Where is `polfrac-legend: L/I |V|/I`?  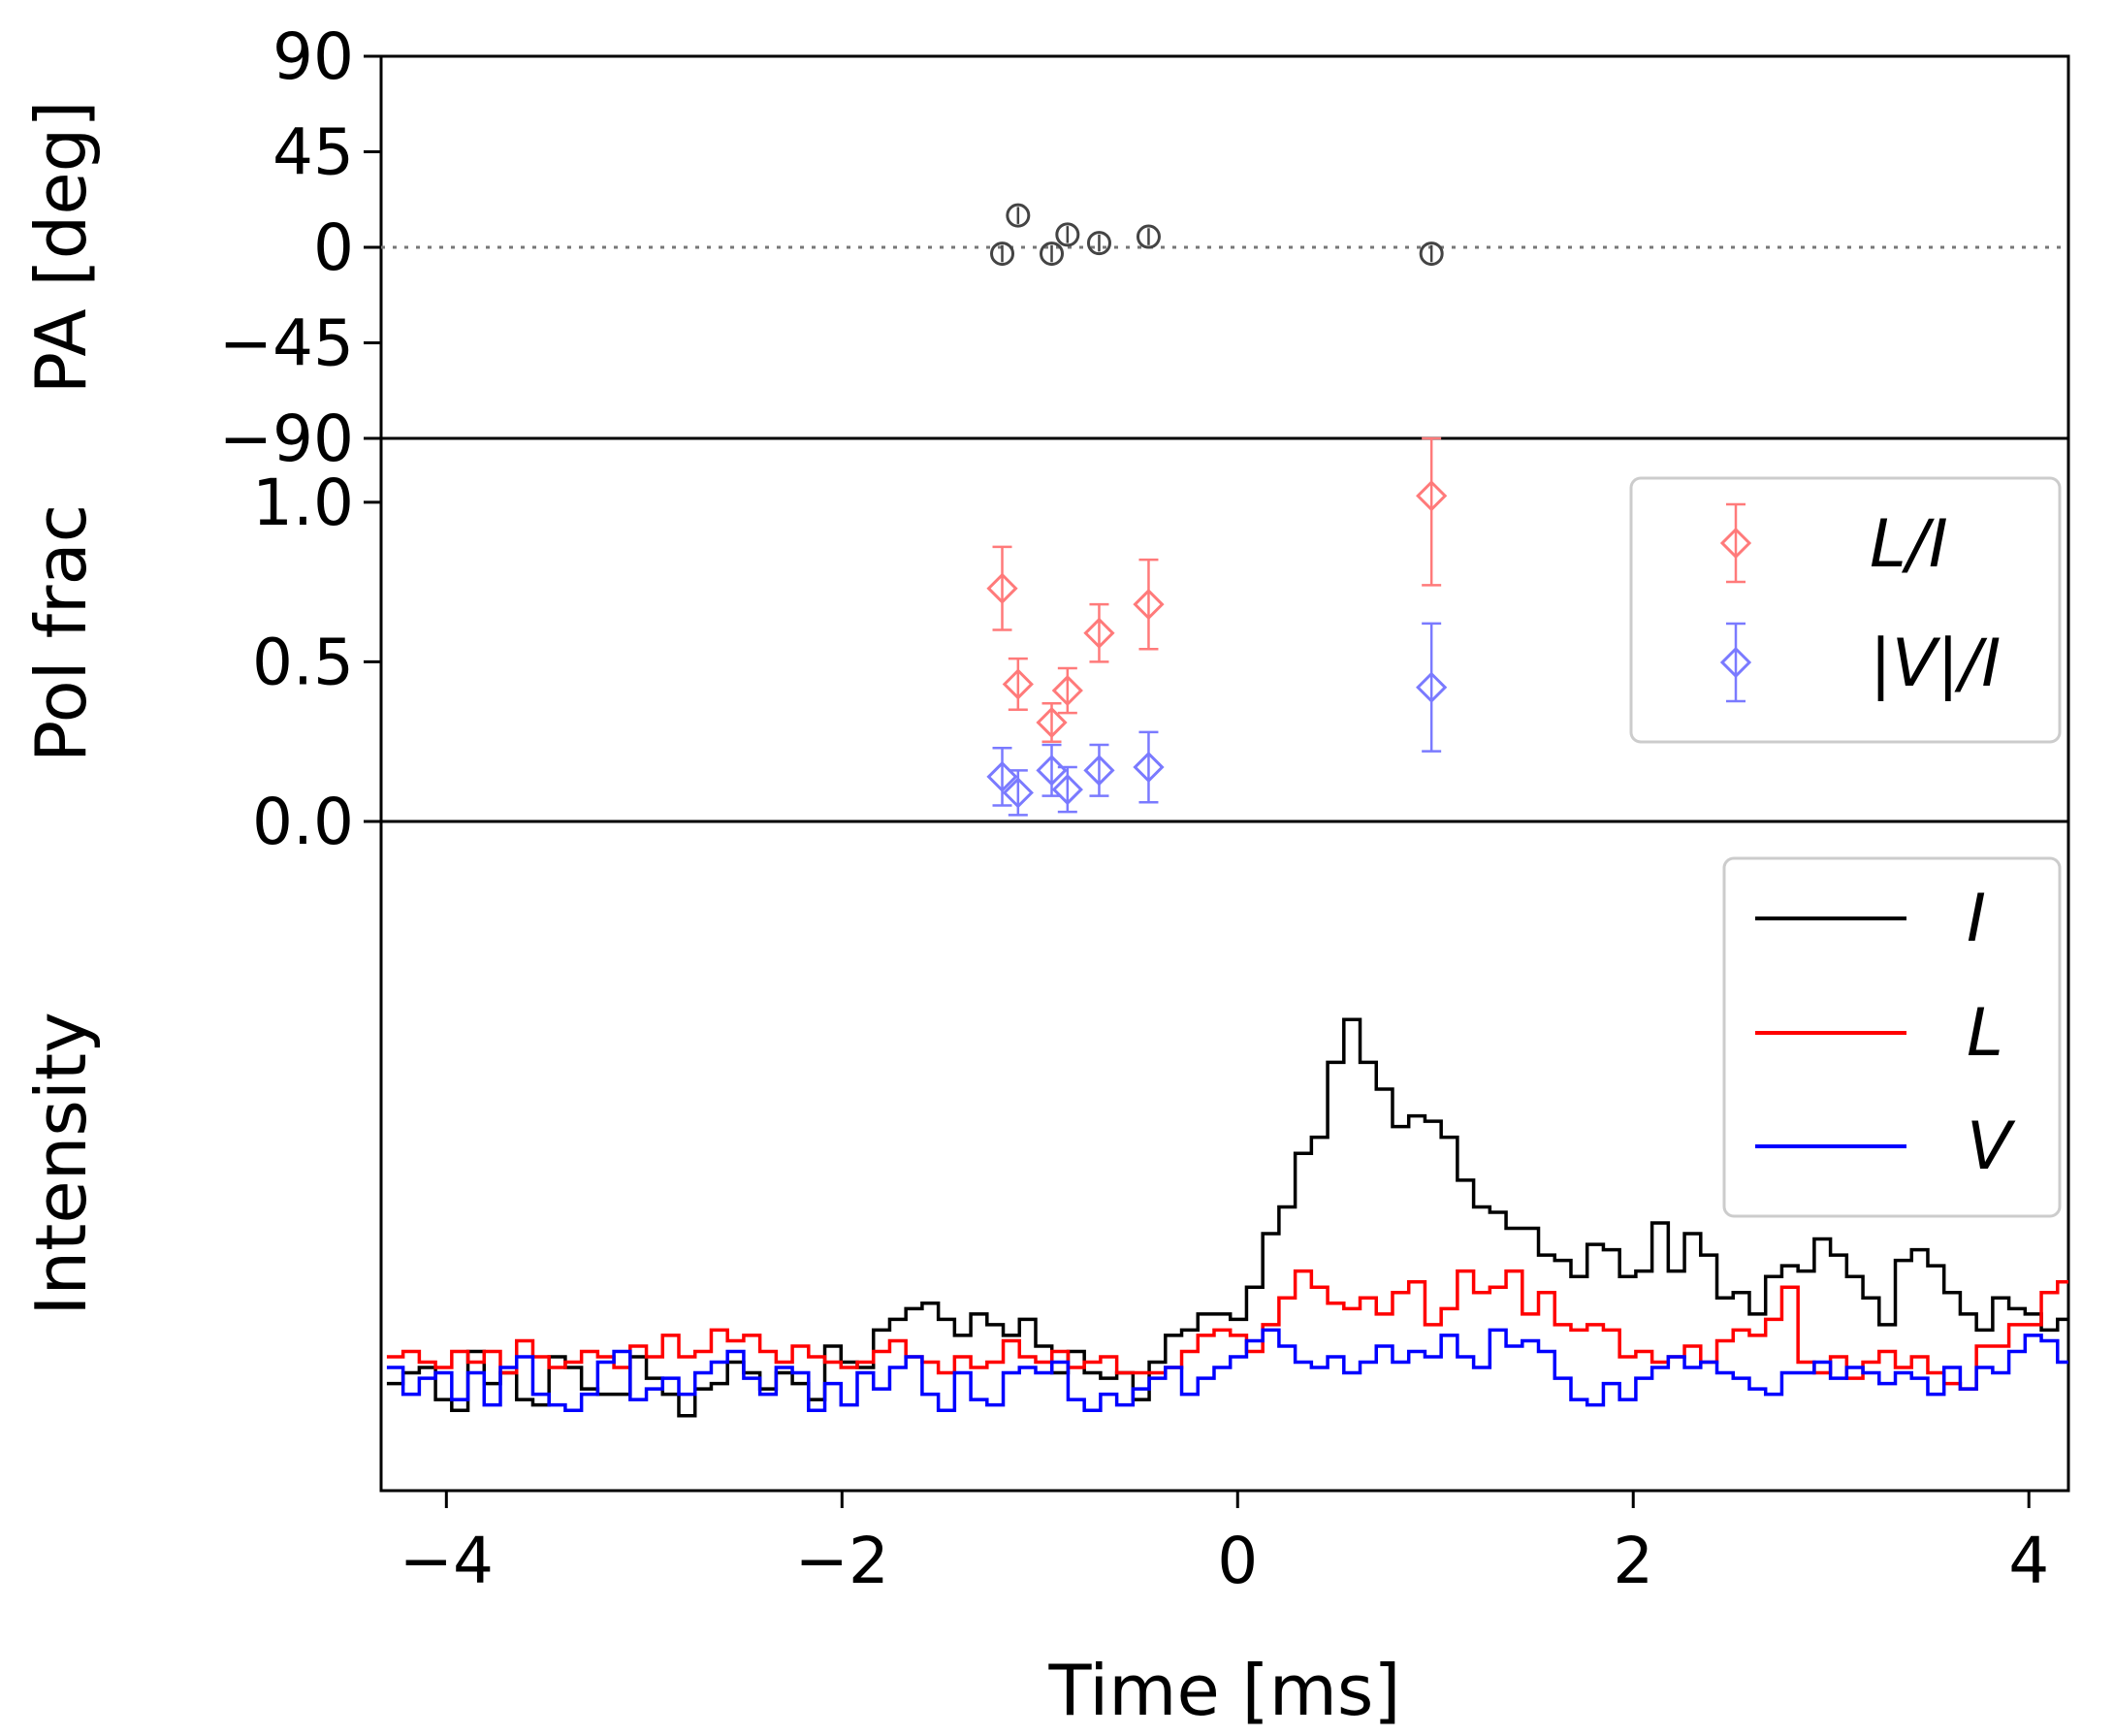 polfrac-legend: L/I |V|/I is located at coordinates (1846, 610).